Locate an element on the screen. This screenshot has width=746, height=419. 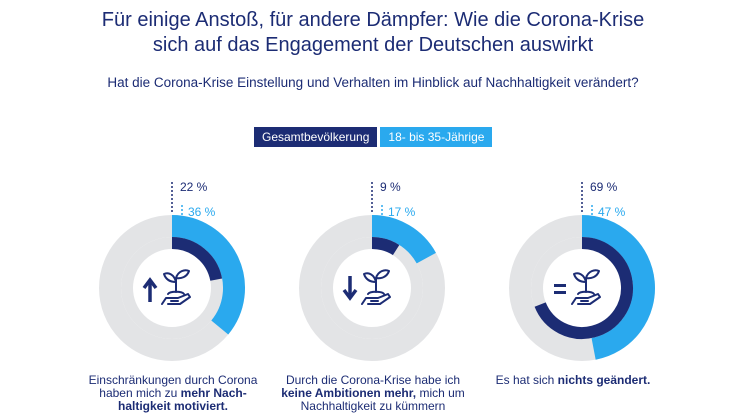
arrow-down-plant-hand-icon is located at coordinates (366, 287).